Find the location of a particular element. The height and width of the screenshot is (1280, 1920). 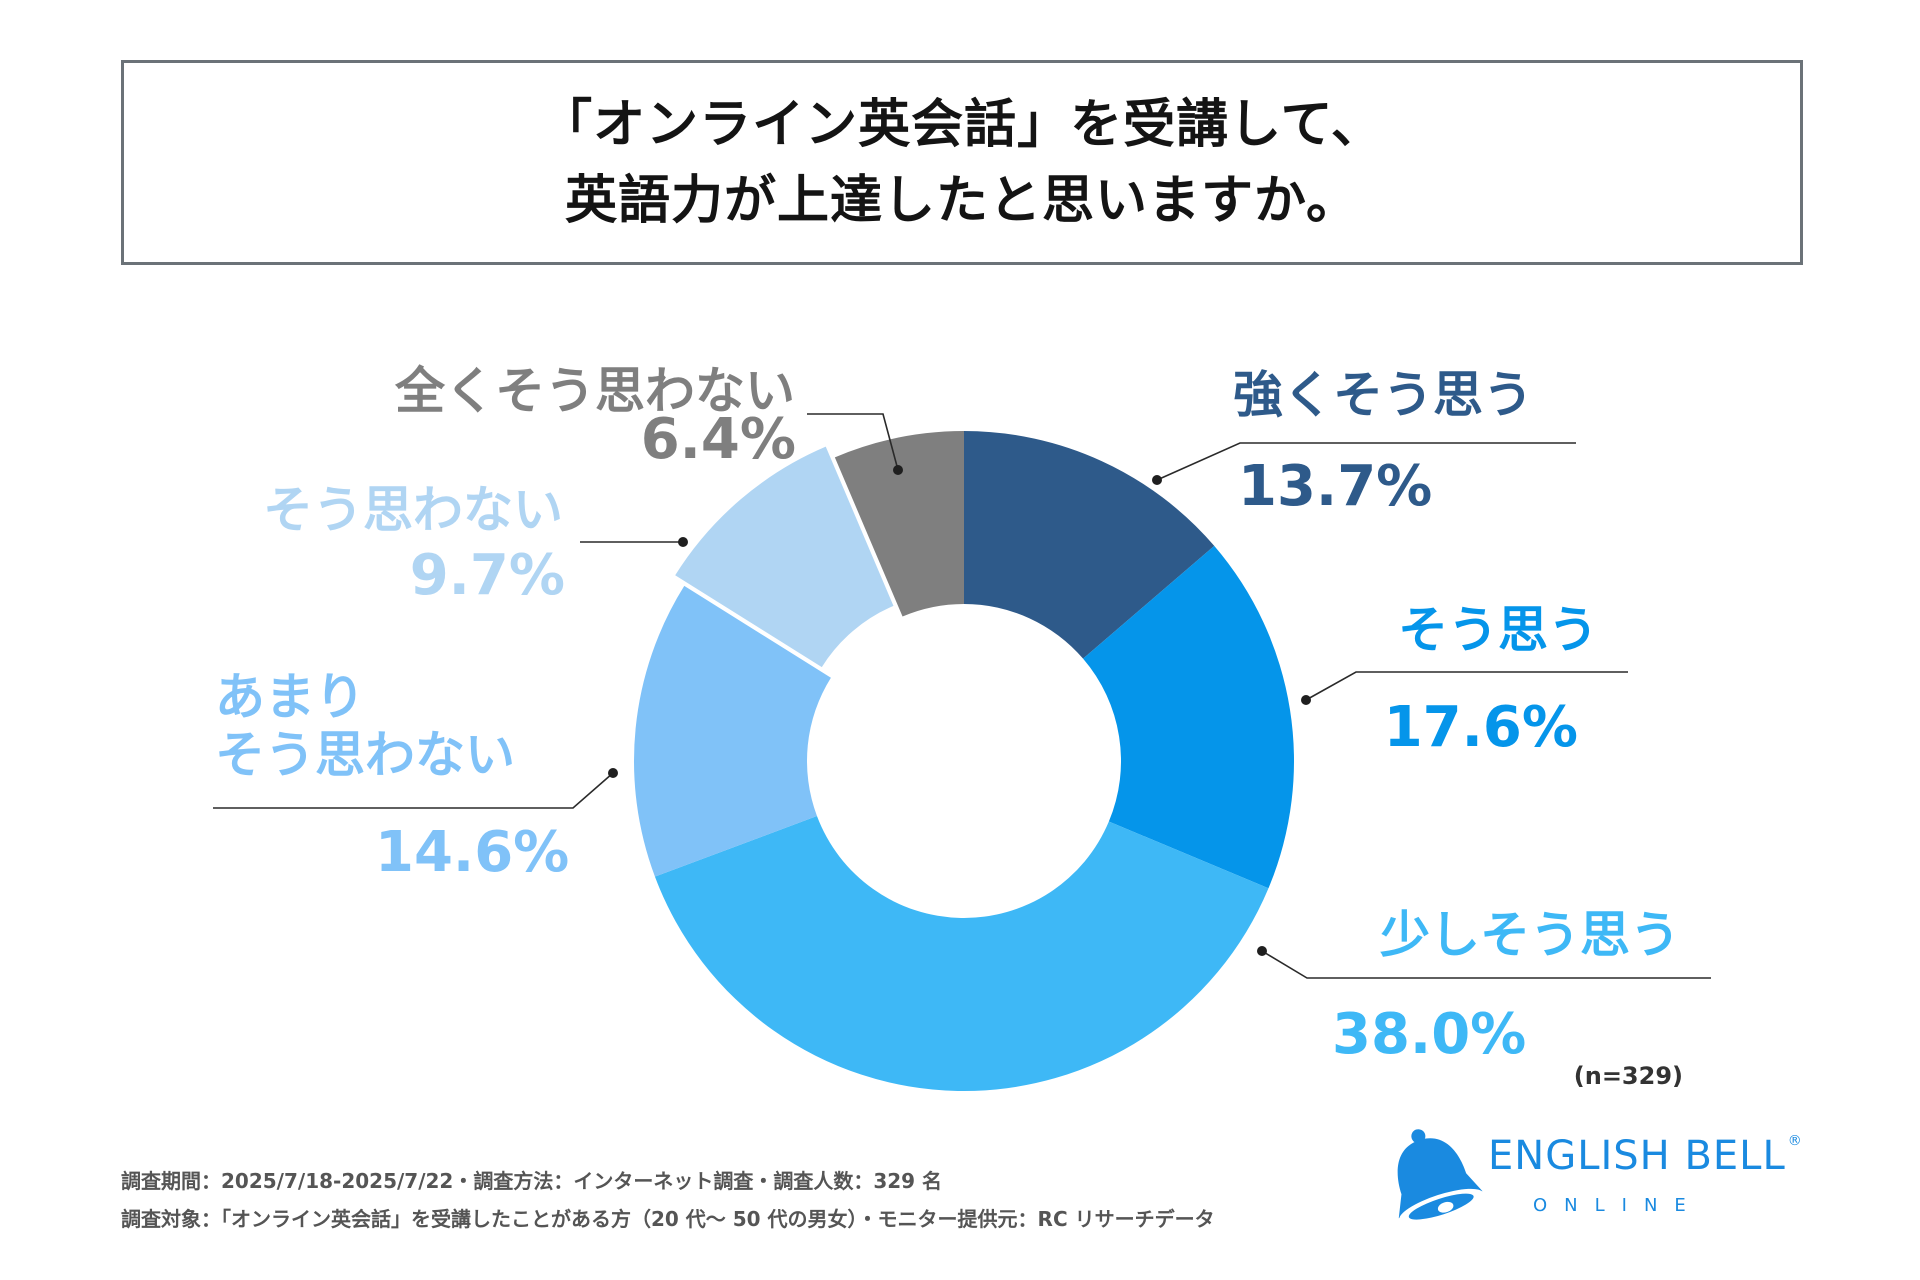

slice-label: 全くそう思わない is located at coordinates (594, 391).